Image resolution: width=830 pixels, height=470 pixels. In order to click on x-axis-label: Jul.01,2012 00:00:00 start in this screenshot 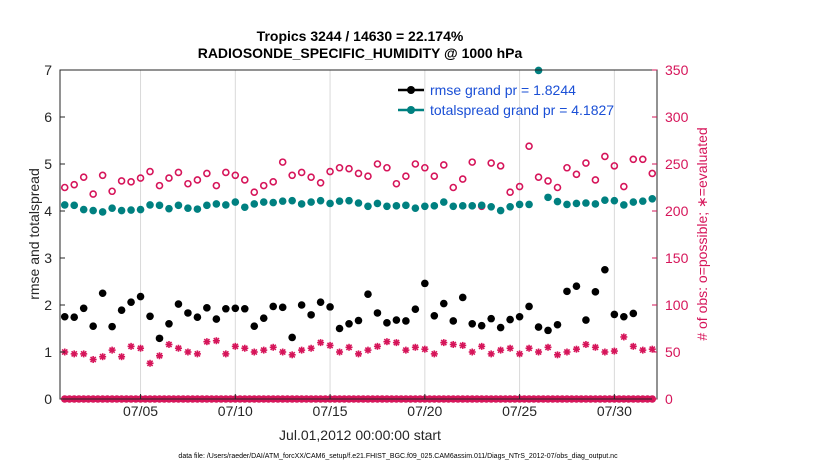, I will do `click(360, 435)`.